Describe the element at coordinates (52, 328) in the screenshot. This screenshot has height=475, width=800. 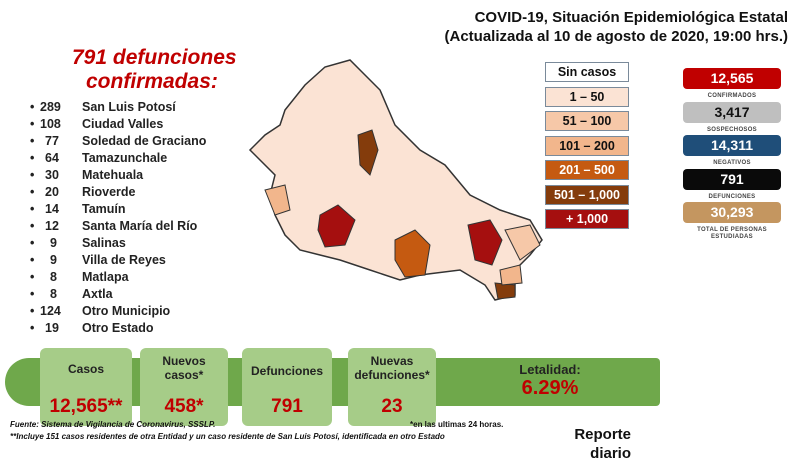
I see `death-count: 19` at that location.